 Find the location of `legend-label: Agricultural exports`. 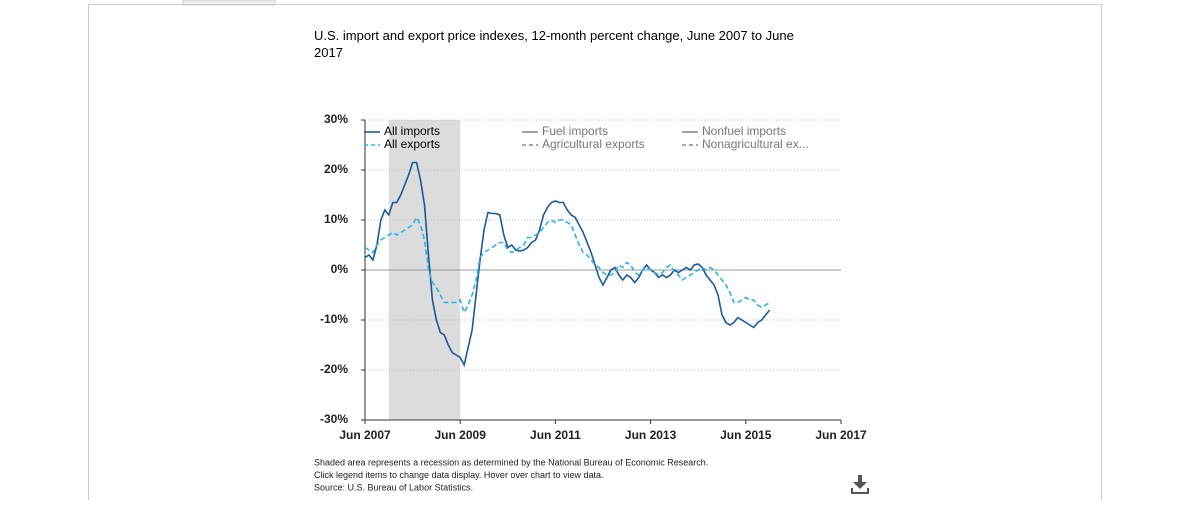

legend-label: Agricultural exports is located at coordinates (593, 144).